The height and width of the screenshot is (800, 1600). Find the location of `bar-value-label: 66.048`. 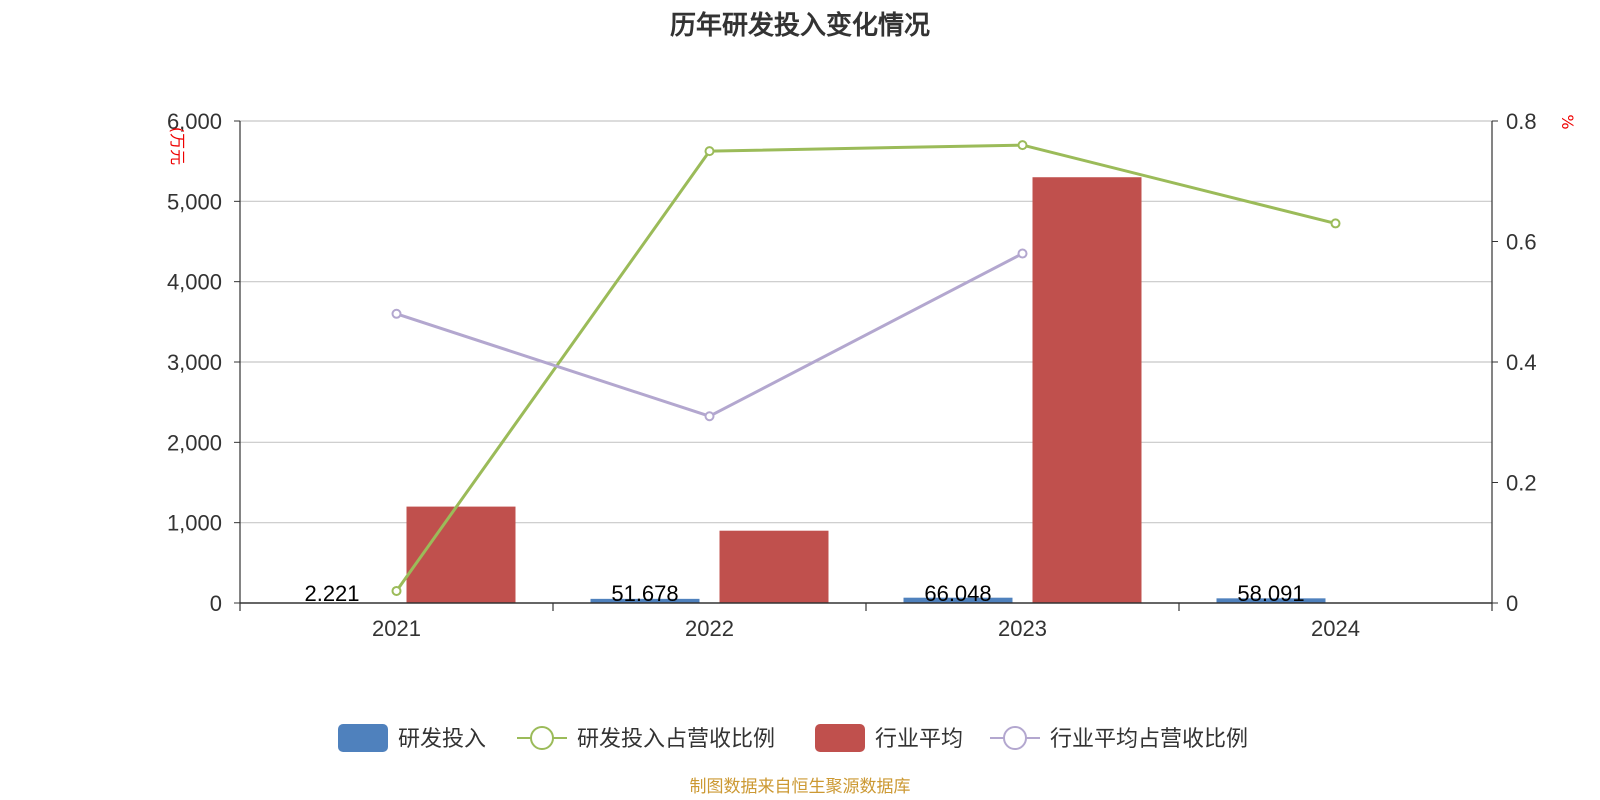

bar-value-label: 66.048 is located at coordinates (957, 593).